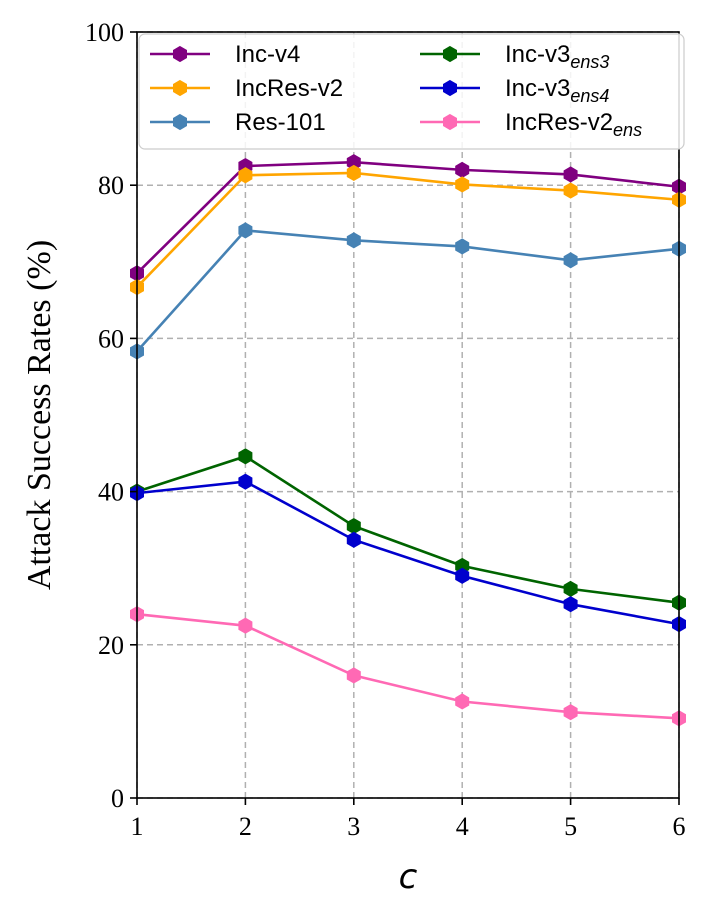 The height and width of the screenshot is (917, 707). What do you see at coordinates (111, 185) in the screenshot?
I see `y-tick-label: 80` at bounding box center [111, 185].